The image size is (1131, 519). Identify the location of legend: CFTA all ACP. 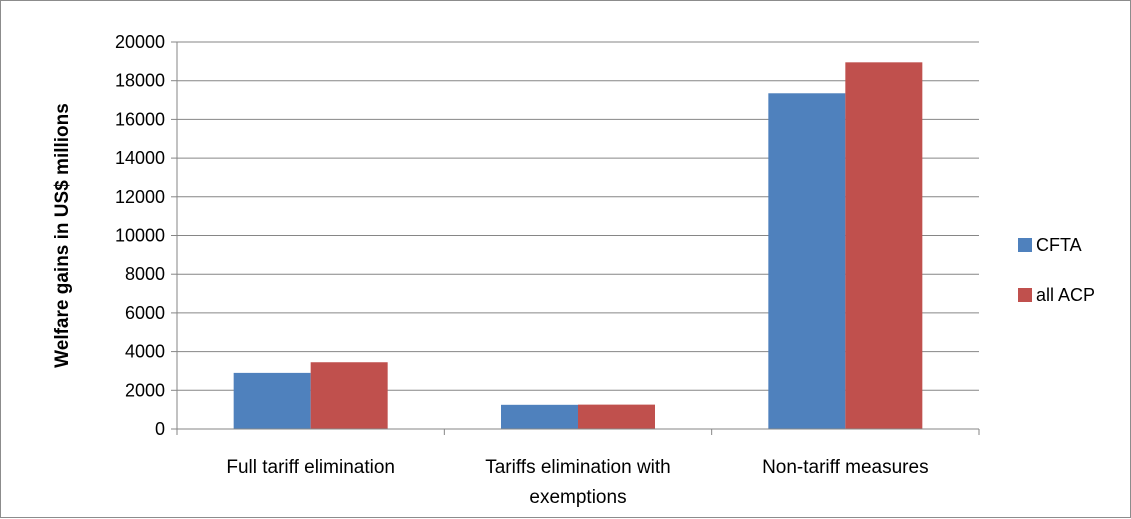
(1056, 270).